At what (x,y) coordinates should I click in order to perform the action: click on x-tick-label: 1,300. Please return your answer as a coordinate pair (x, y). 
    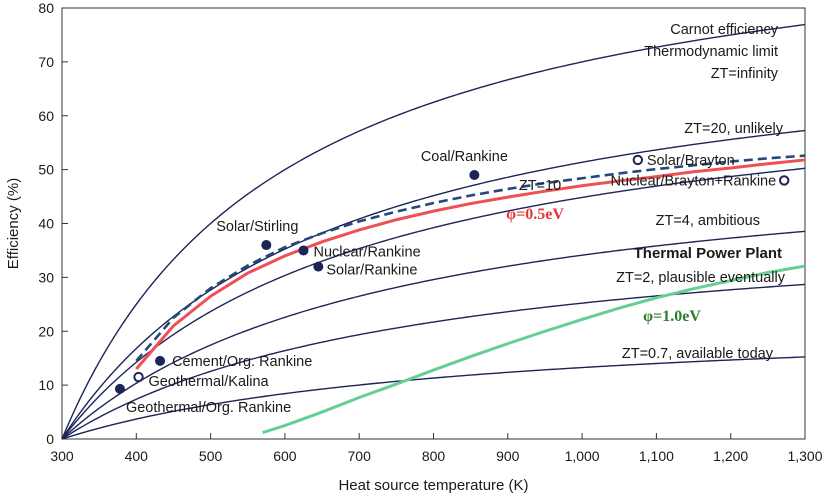
    Looking at the image, I should click on (804, 456).